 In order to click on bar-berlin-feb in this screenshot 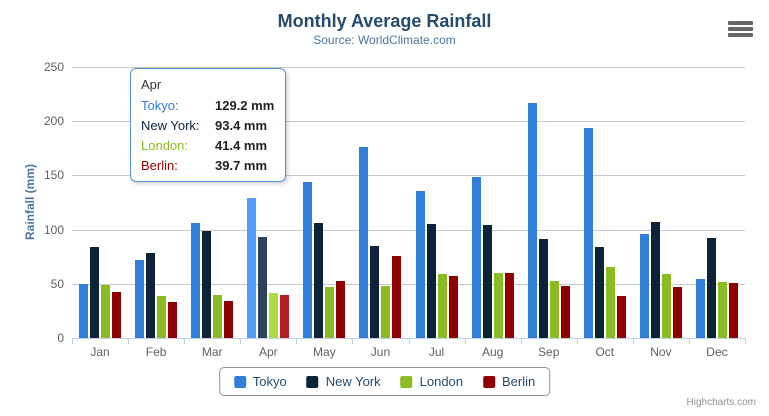, I will do `click(173, 320)`.